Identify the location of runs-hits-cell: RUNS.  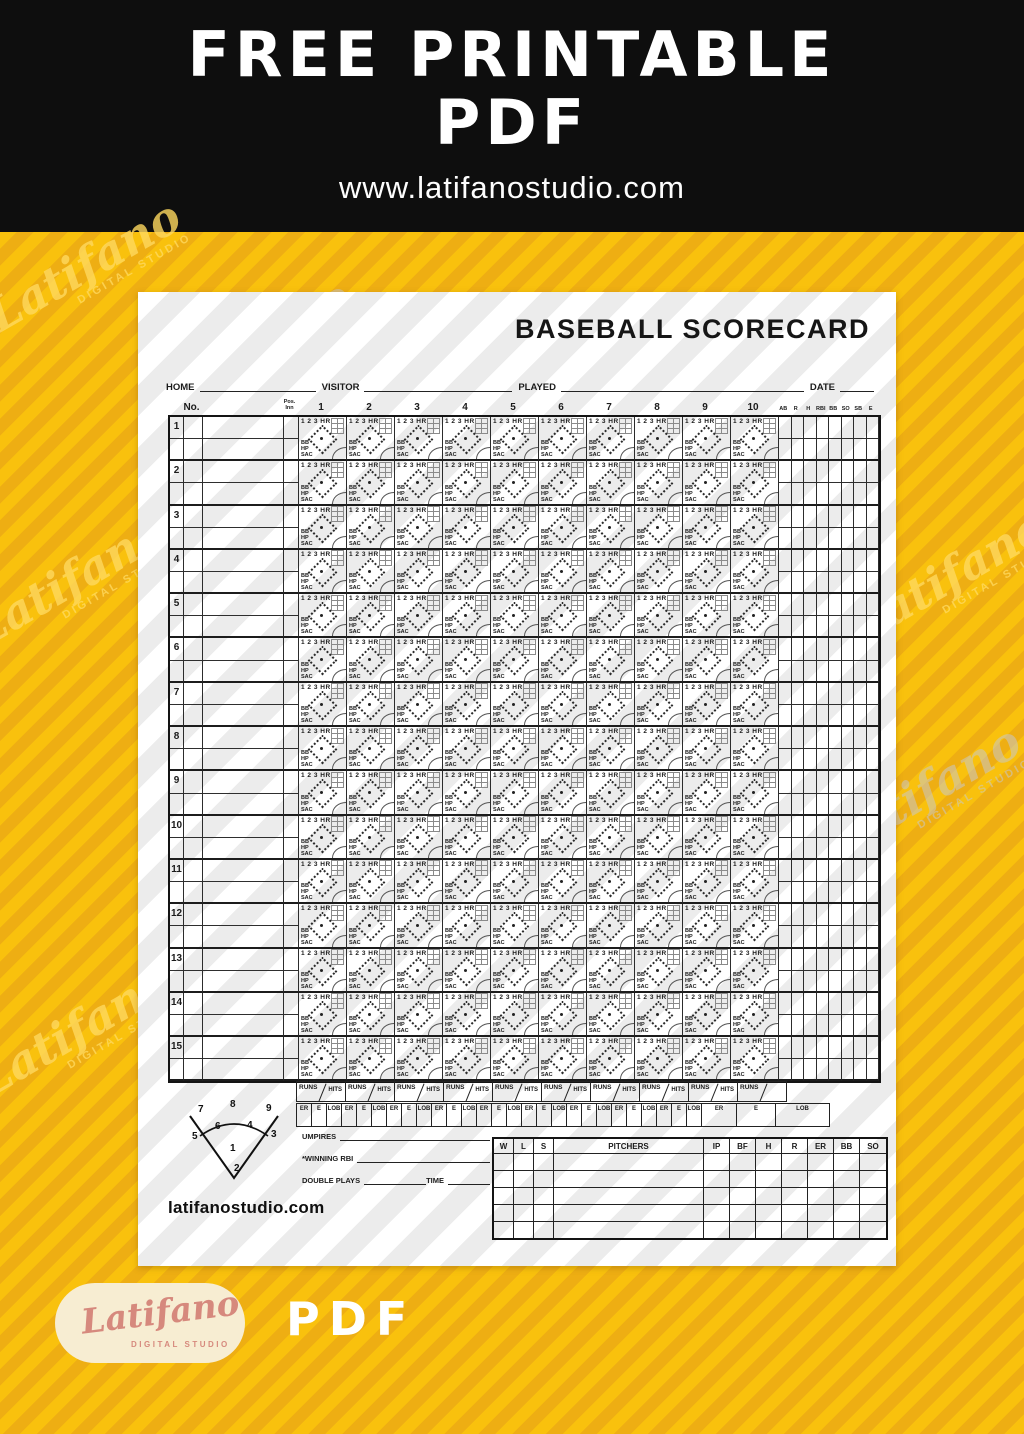
(762, 1091).